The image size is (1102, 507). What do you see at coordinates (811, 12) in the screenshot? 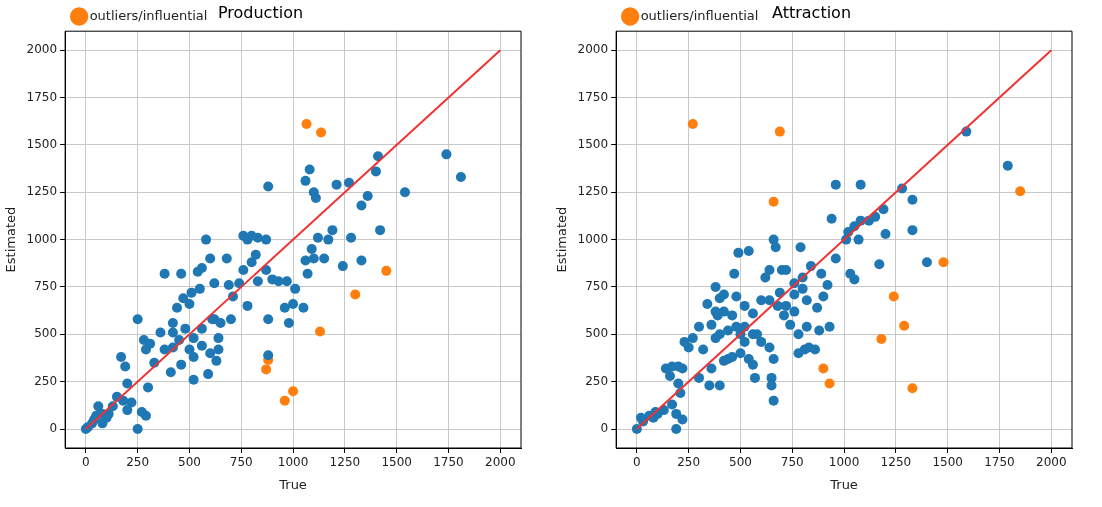
I see `chart-title: Attraction` at bounding box center [811, 12].